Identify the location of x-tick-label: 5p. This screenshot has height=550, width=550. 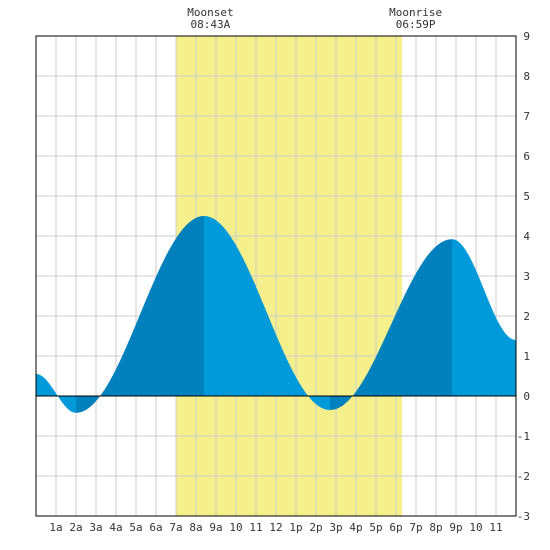
(375, 527).